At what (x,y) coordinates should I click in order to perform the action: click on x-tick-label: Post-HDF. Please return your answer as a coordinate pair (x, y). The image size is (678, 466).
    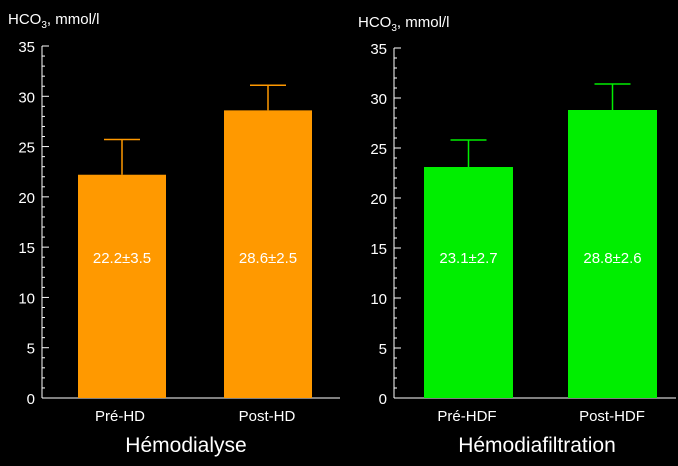
    Looking at the image, I should click on (612, 416).